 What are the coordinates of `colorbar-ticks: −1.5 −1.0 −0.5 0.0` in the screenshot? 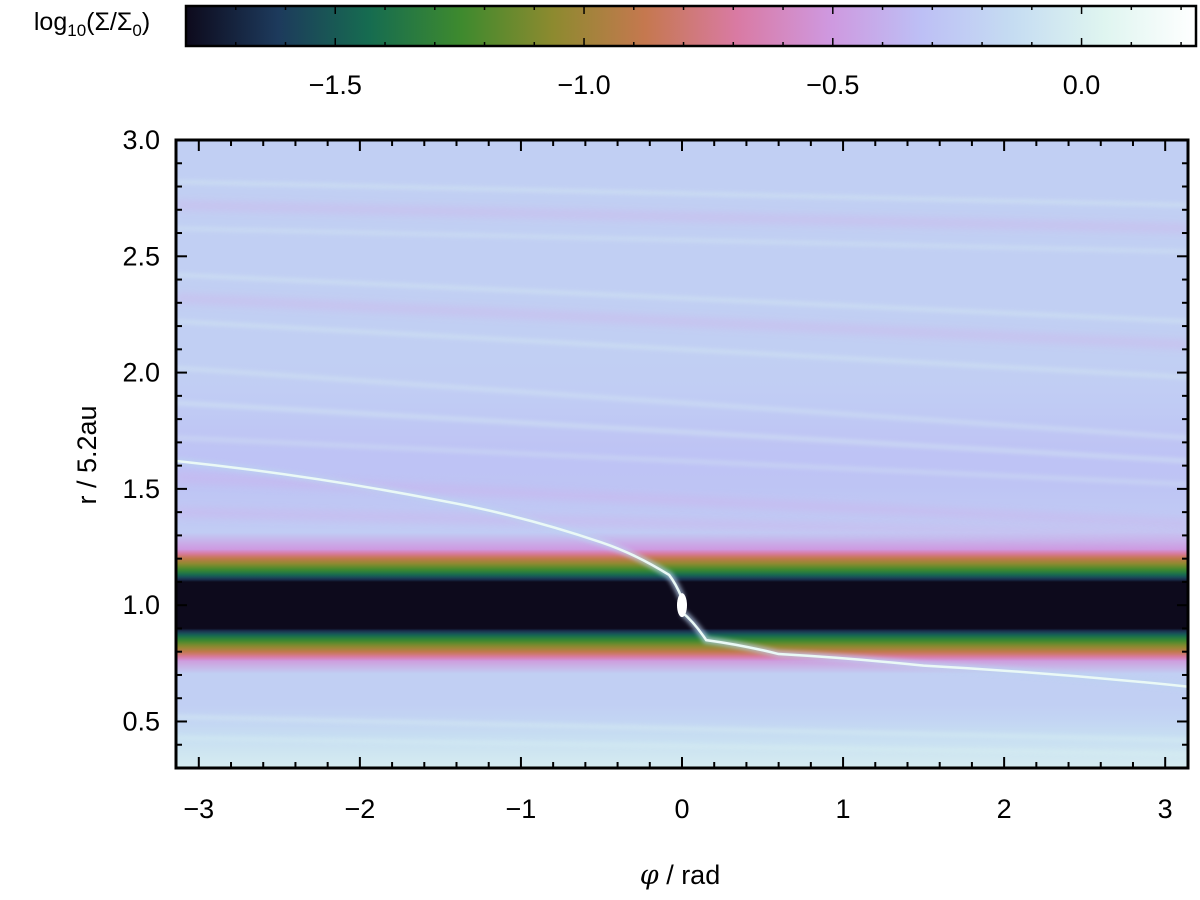 It's located at (683, 53).